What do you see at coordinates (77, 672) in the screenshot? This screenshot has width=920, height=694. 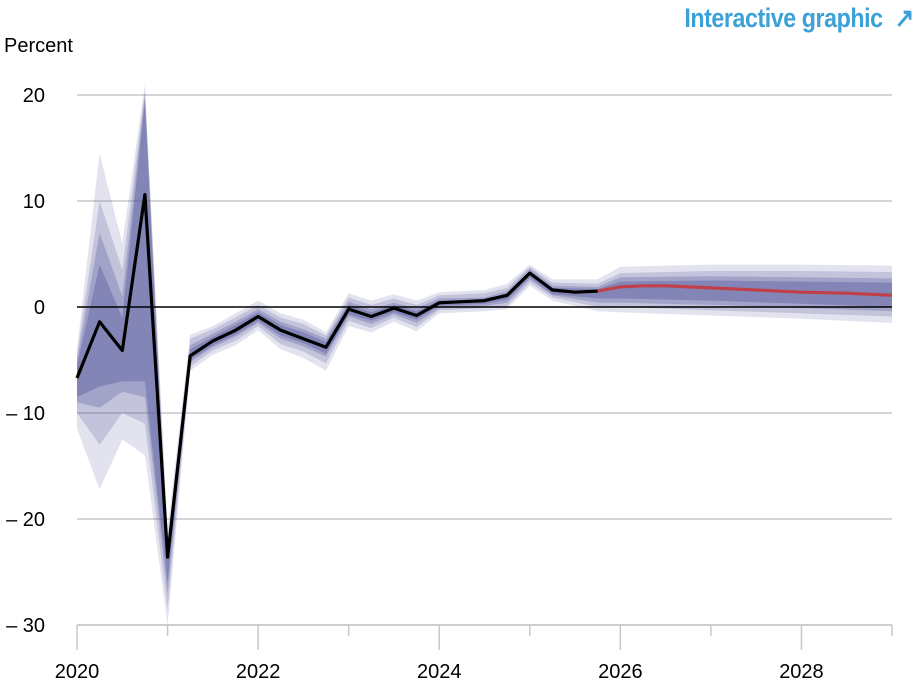 I see `x-tick-label: 2020` at bounding box center [77, 672].